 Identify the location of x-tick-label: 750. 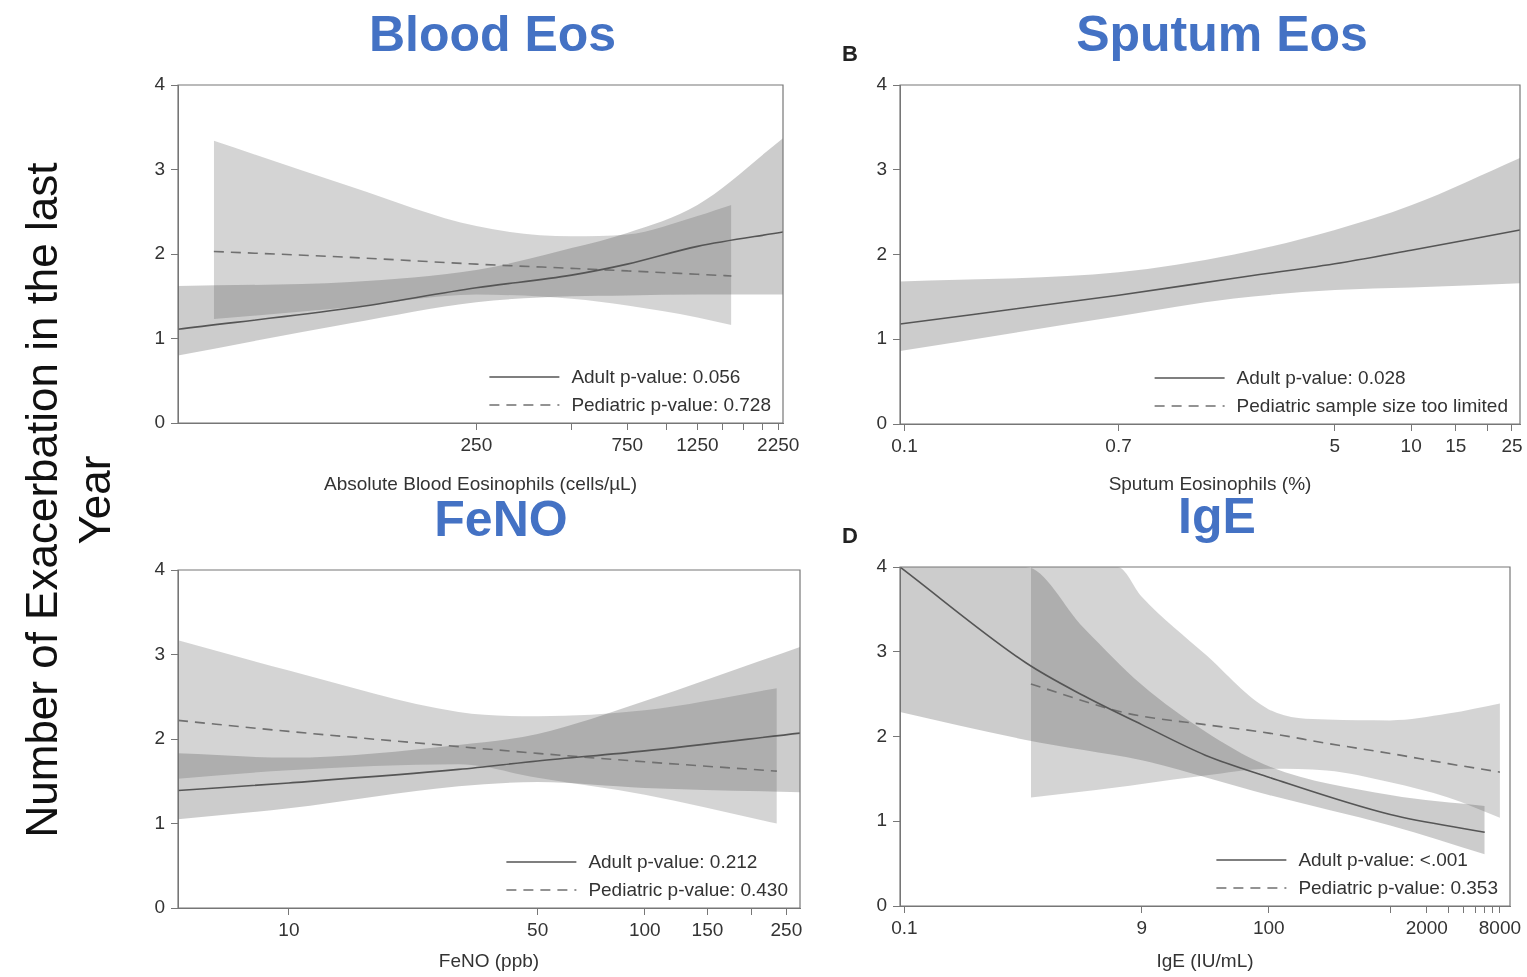
(627, 444).